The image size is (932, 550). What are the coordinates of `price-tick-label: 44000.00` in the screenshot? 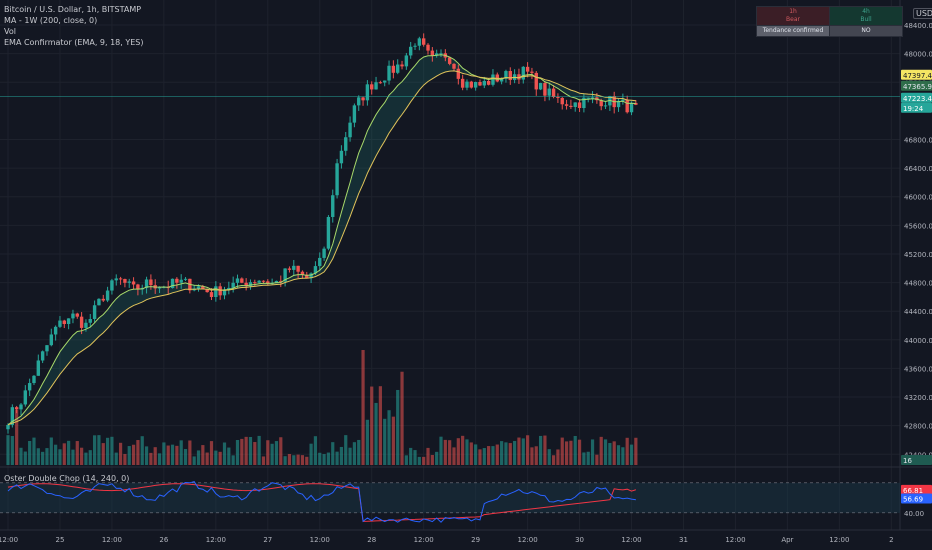 It's located at (918, 341).